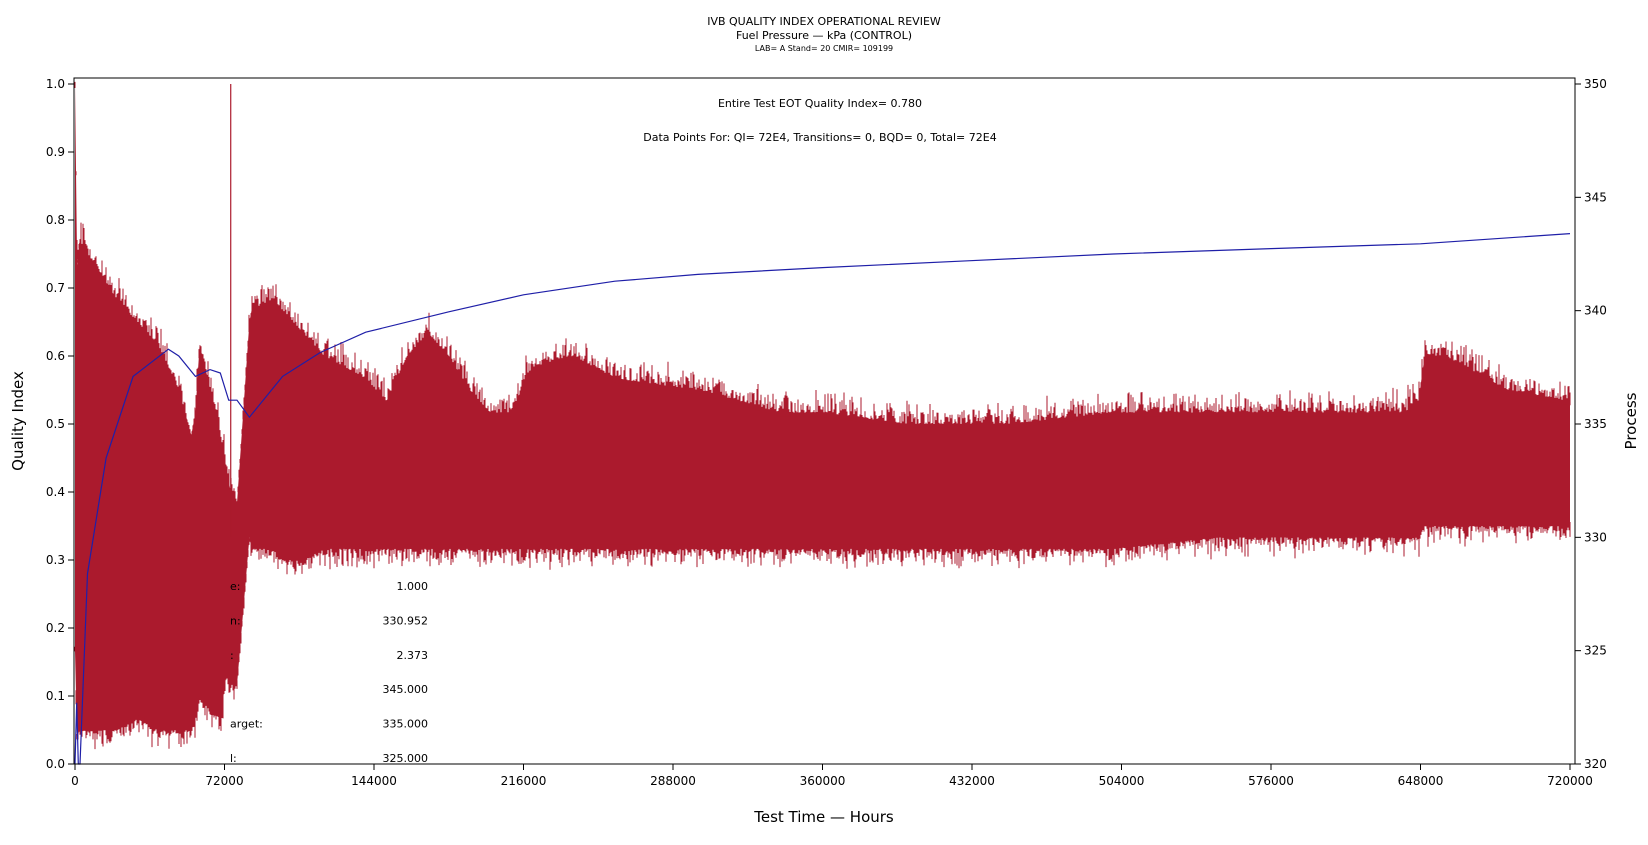 The image size is (1648, 845). I want to click on x-axis-label: Test Time — Hours, so click(823, 817).